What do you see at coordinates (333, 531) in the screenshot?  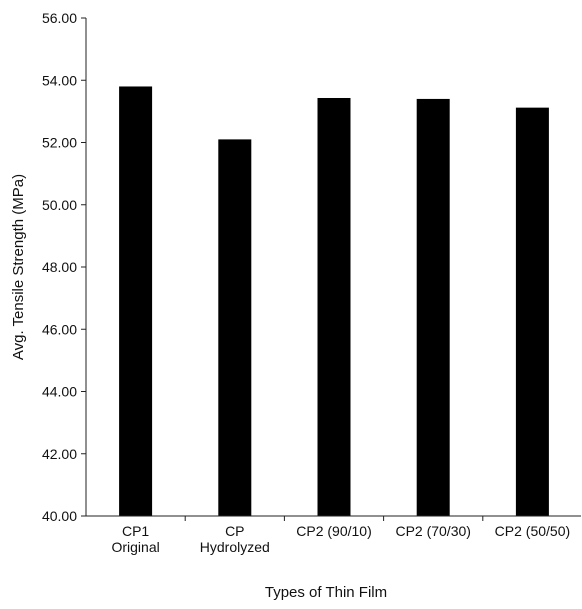 I see `x-category-label: CP2 (90/10)` at bounding box center [333, 531].